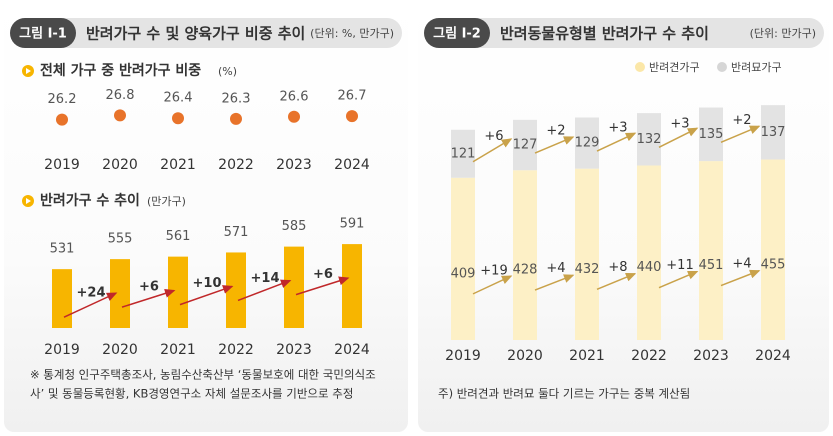  I want to click on change-label: +11, so click(679, 265).